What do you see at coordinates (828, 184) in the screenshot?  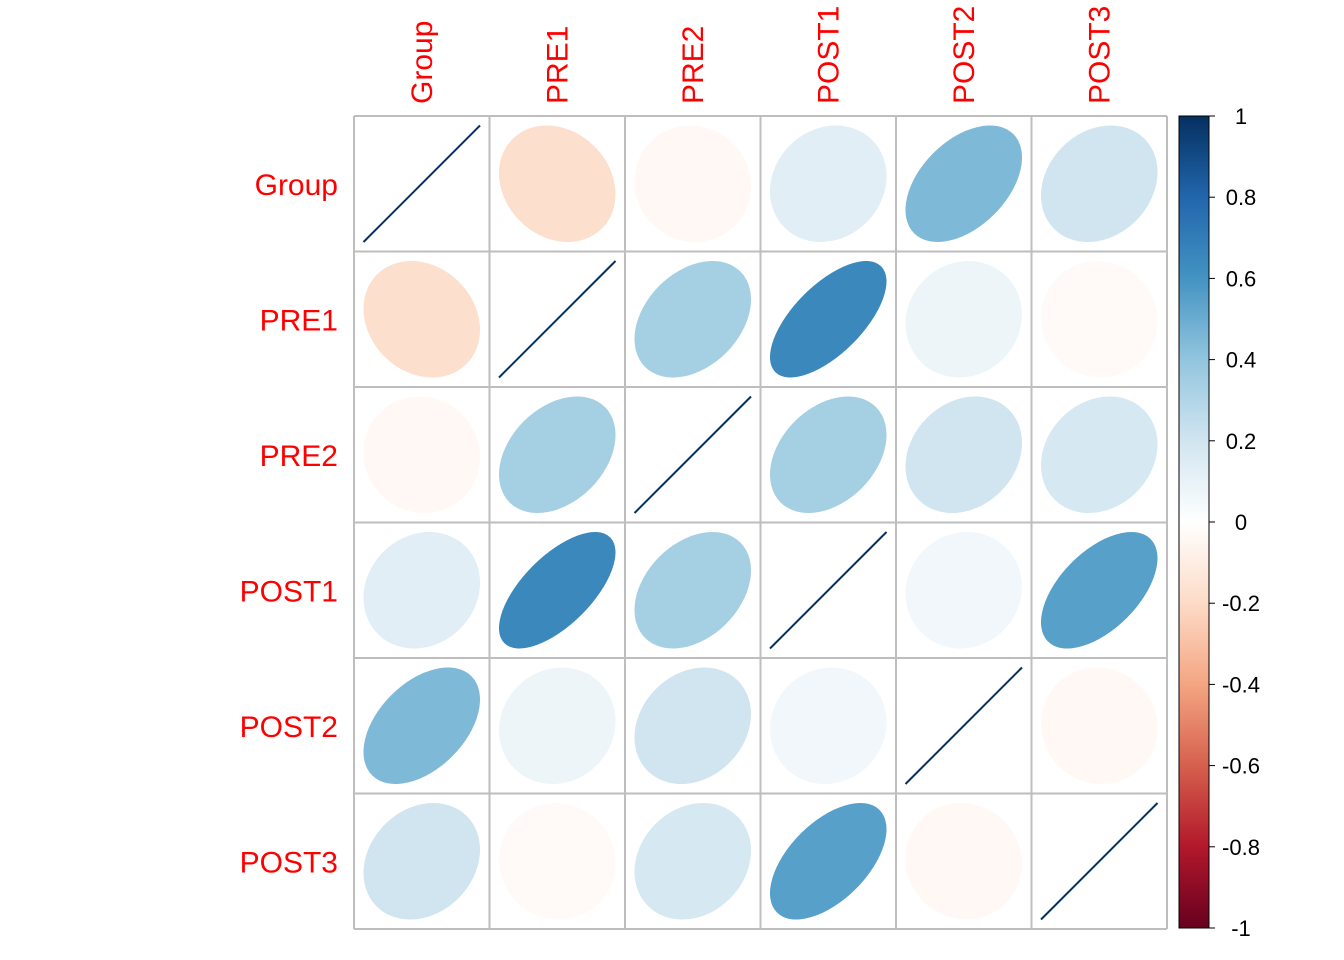 I see `cell-group-post1` at bounding box center [828, 184].